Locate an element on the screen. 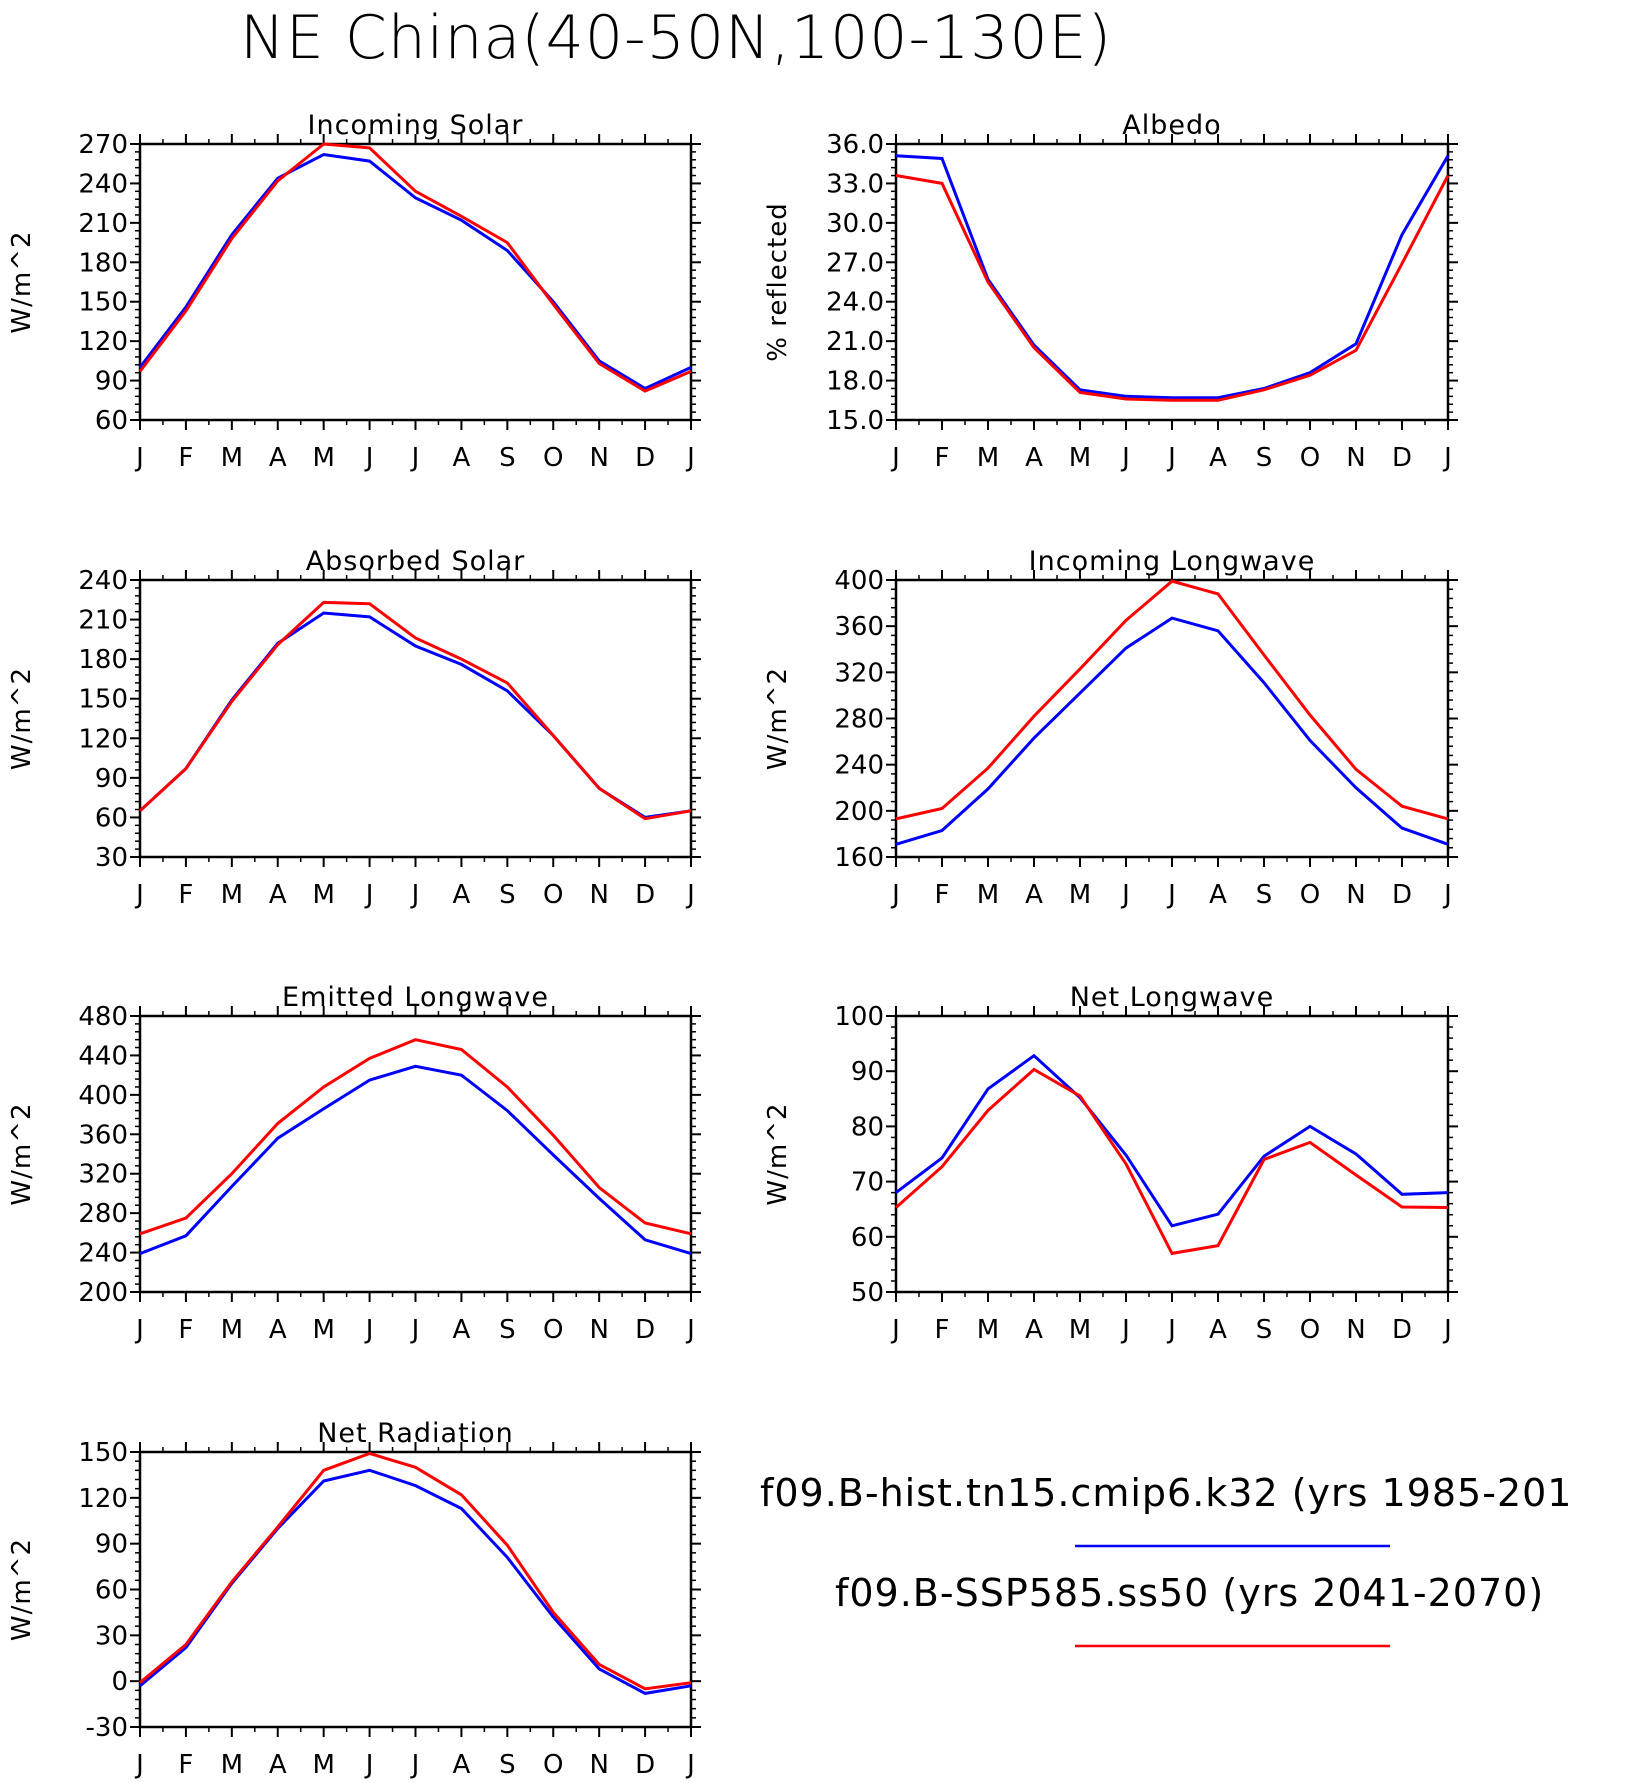 Image resolution: width=1643 pixels, height=1783 pixels. y-tick-label: 100 is located at coordinates (859, 1017).